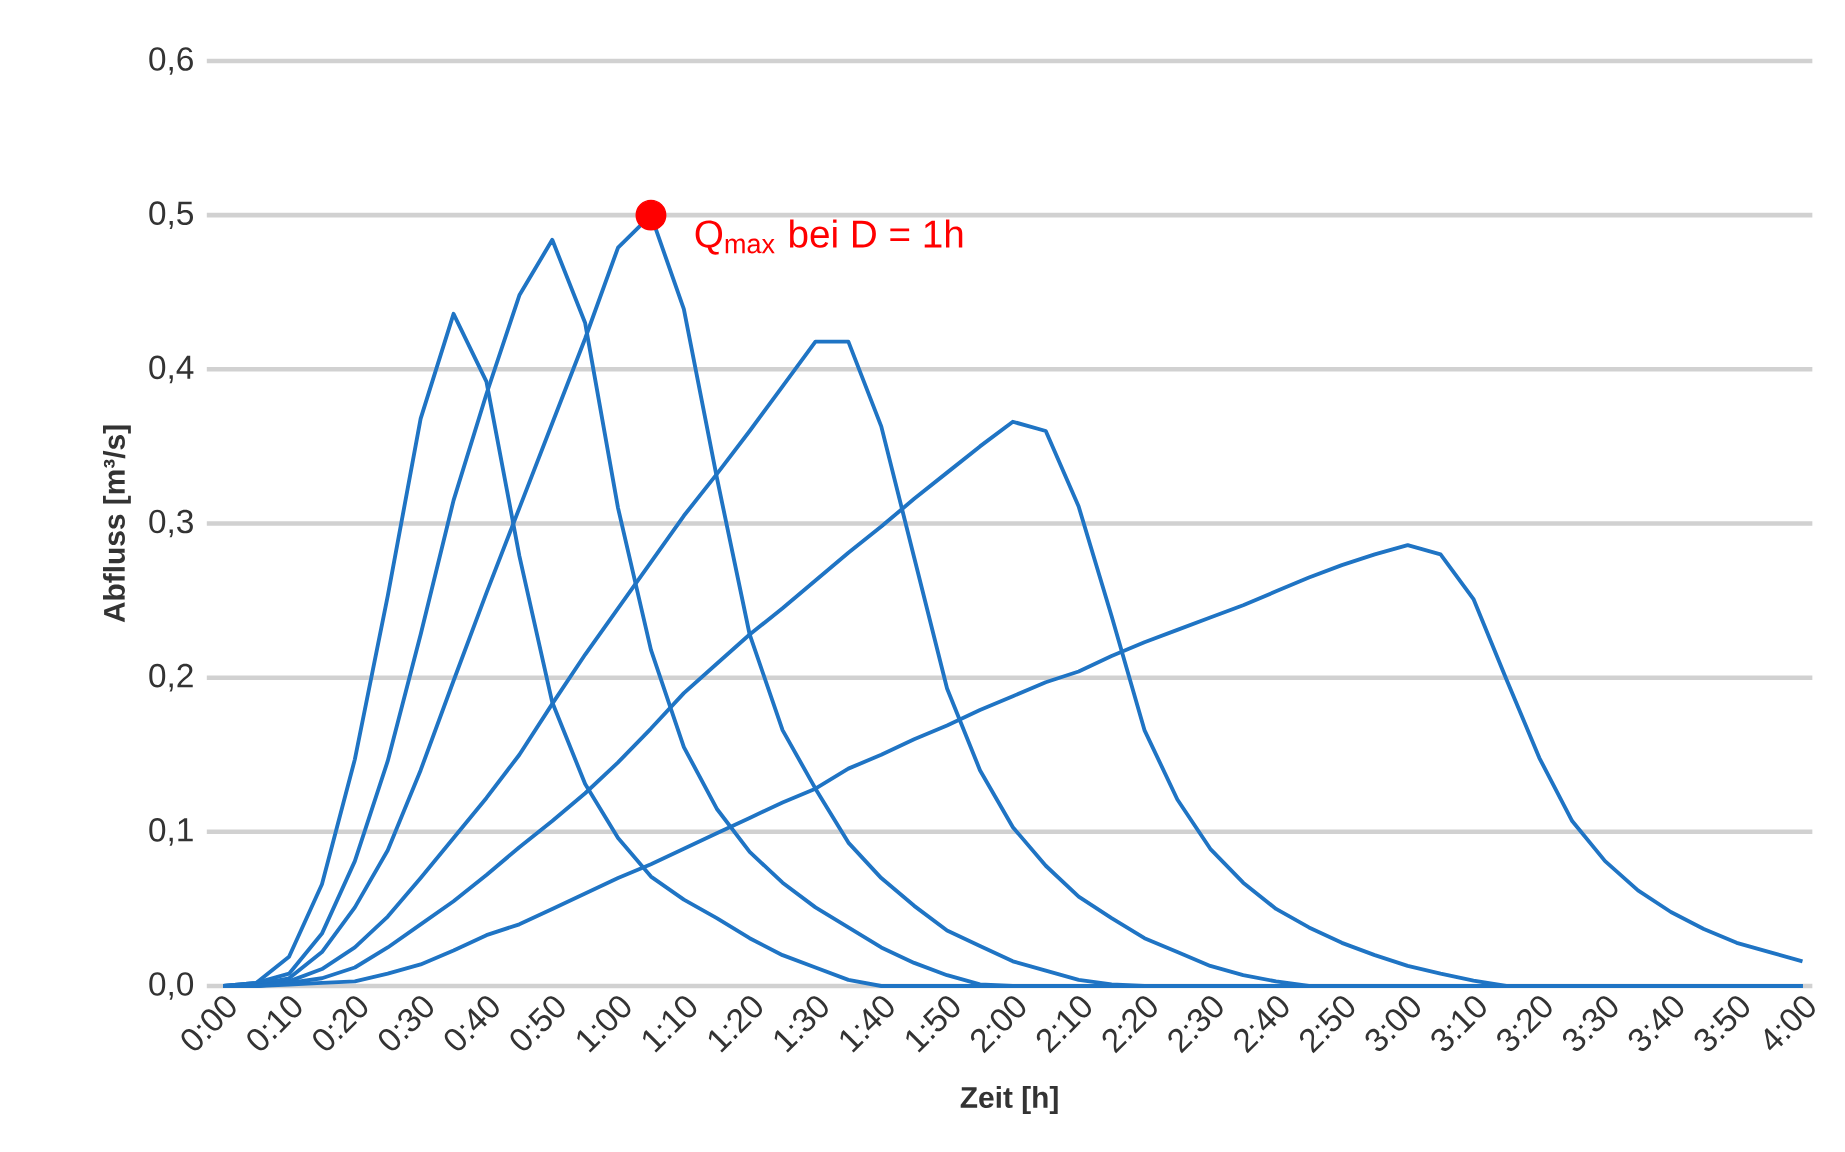 The width and height of the screenshot is (1845, 1152). I want to click on x-tick-label: 1:20, so click(735, 1024).